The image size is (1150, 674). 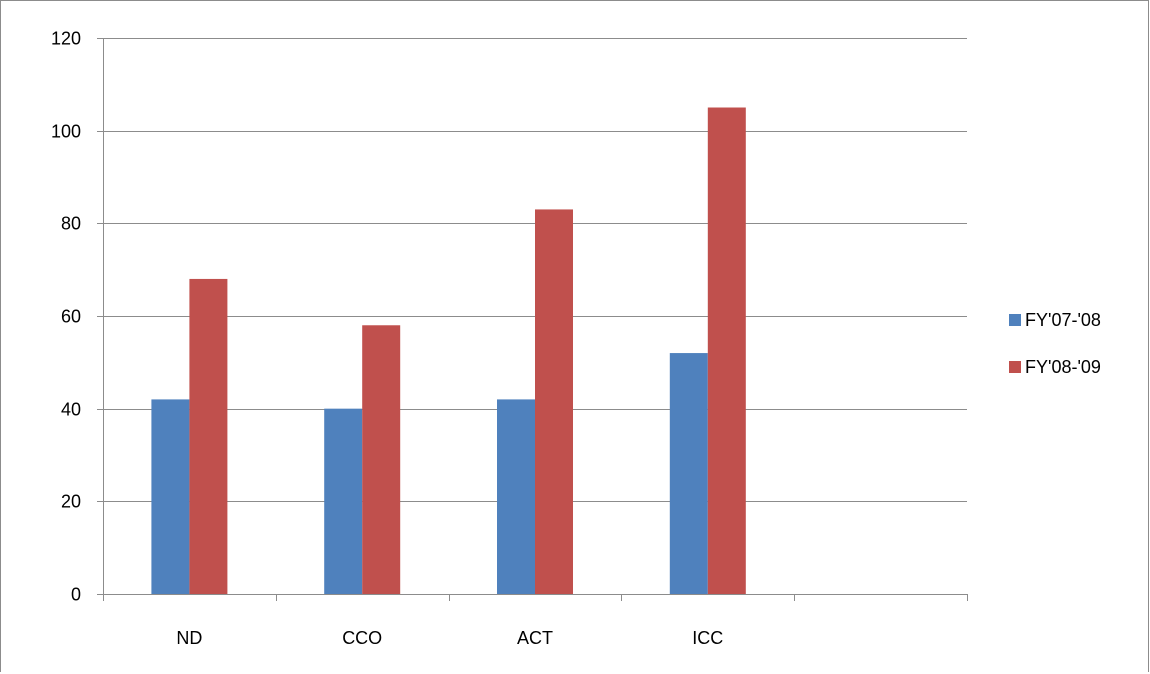 I want to click on y-tick-labels: 0 20 40 60 80 100 120, so click(x=66, y=317).